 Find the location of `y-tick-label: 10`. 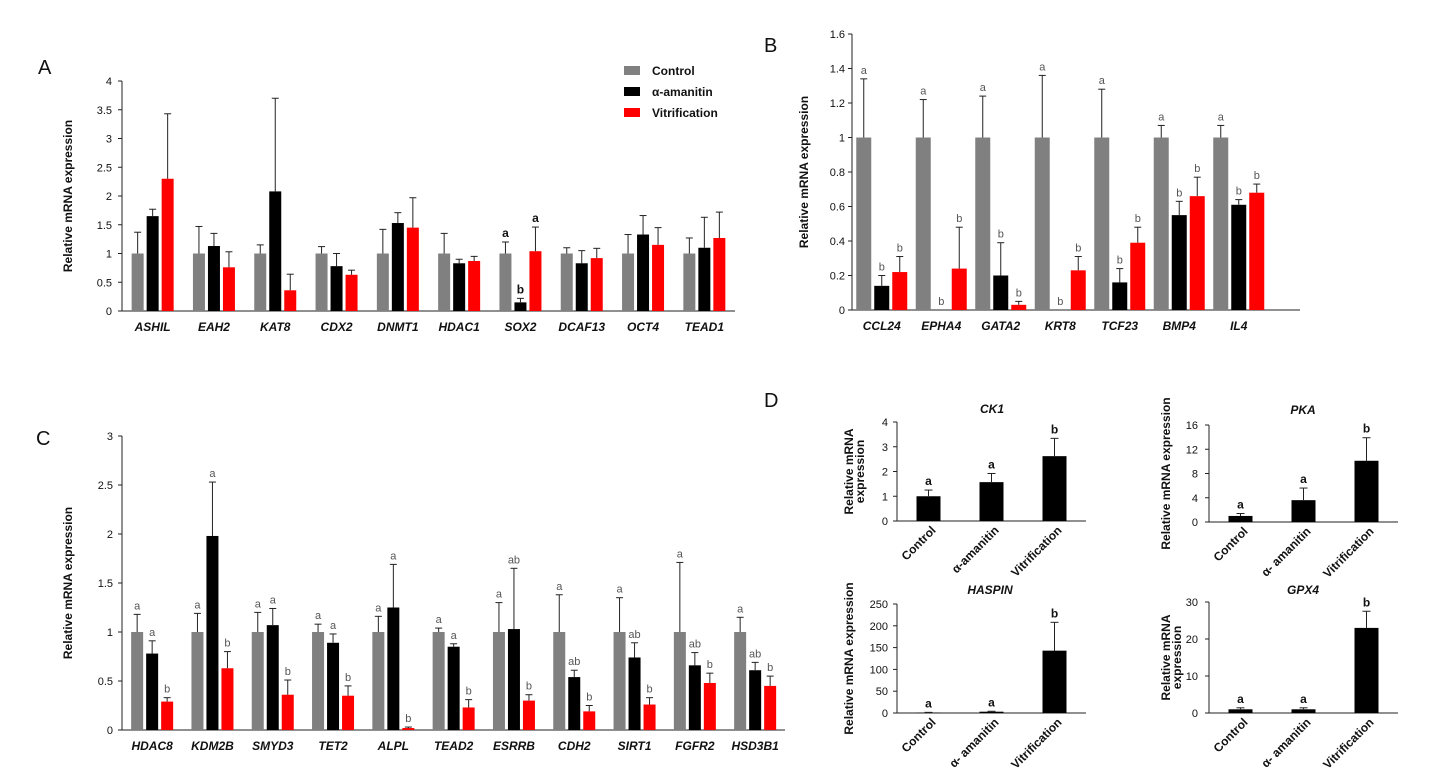

y-tick-label: 10 is located at coordinates (1192, 677).